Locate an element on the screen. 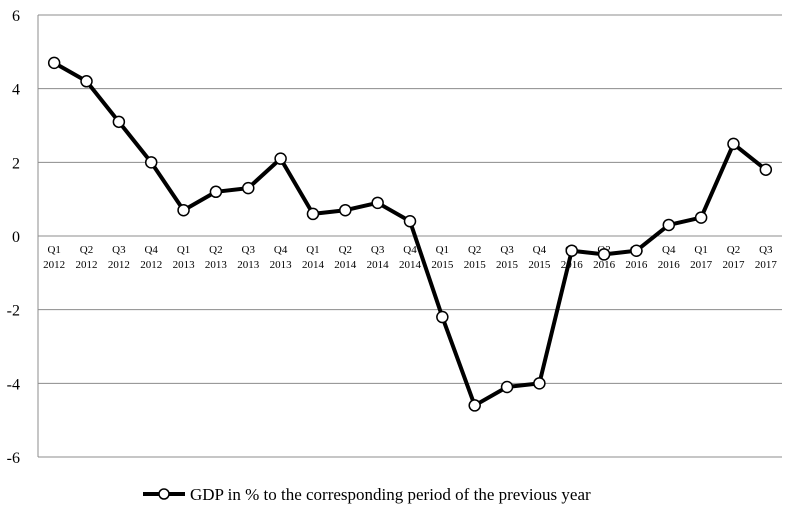 Image resolution: width=793 pixels, height=515 pixels. y-tick-label: 6 is located at coordinates (16, 16).